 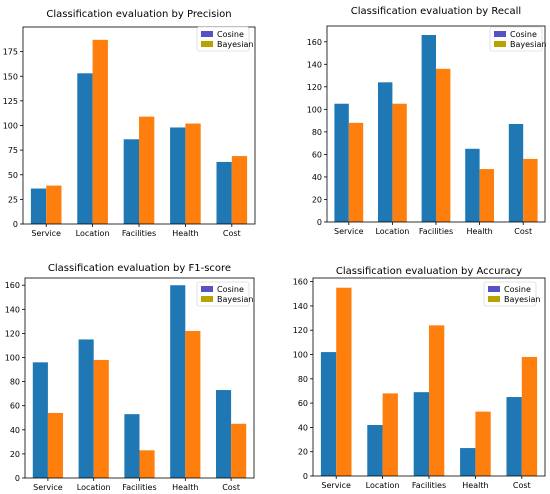 What do you see at coordinates (436, 11) in the screenshot?
I see `chart-title: Classification evaluation by Recall` at bounding box center [436, 11].